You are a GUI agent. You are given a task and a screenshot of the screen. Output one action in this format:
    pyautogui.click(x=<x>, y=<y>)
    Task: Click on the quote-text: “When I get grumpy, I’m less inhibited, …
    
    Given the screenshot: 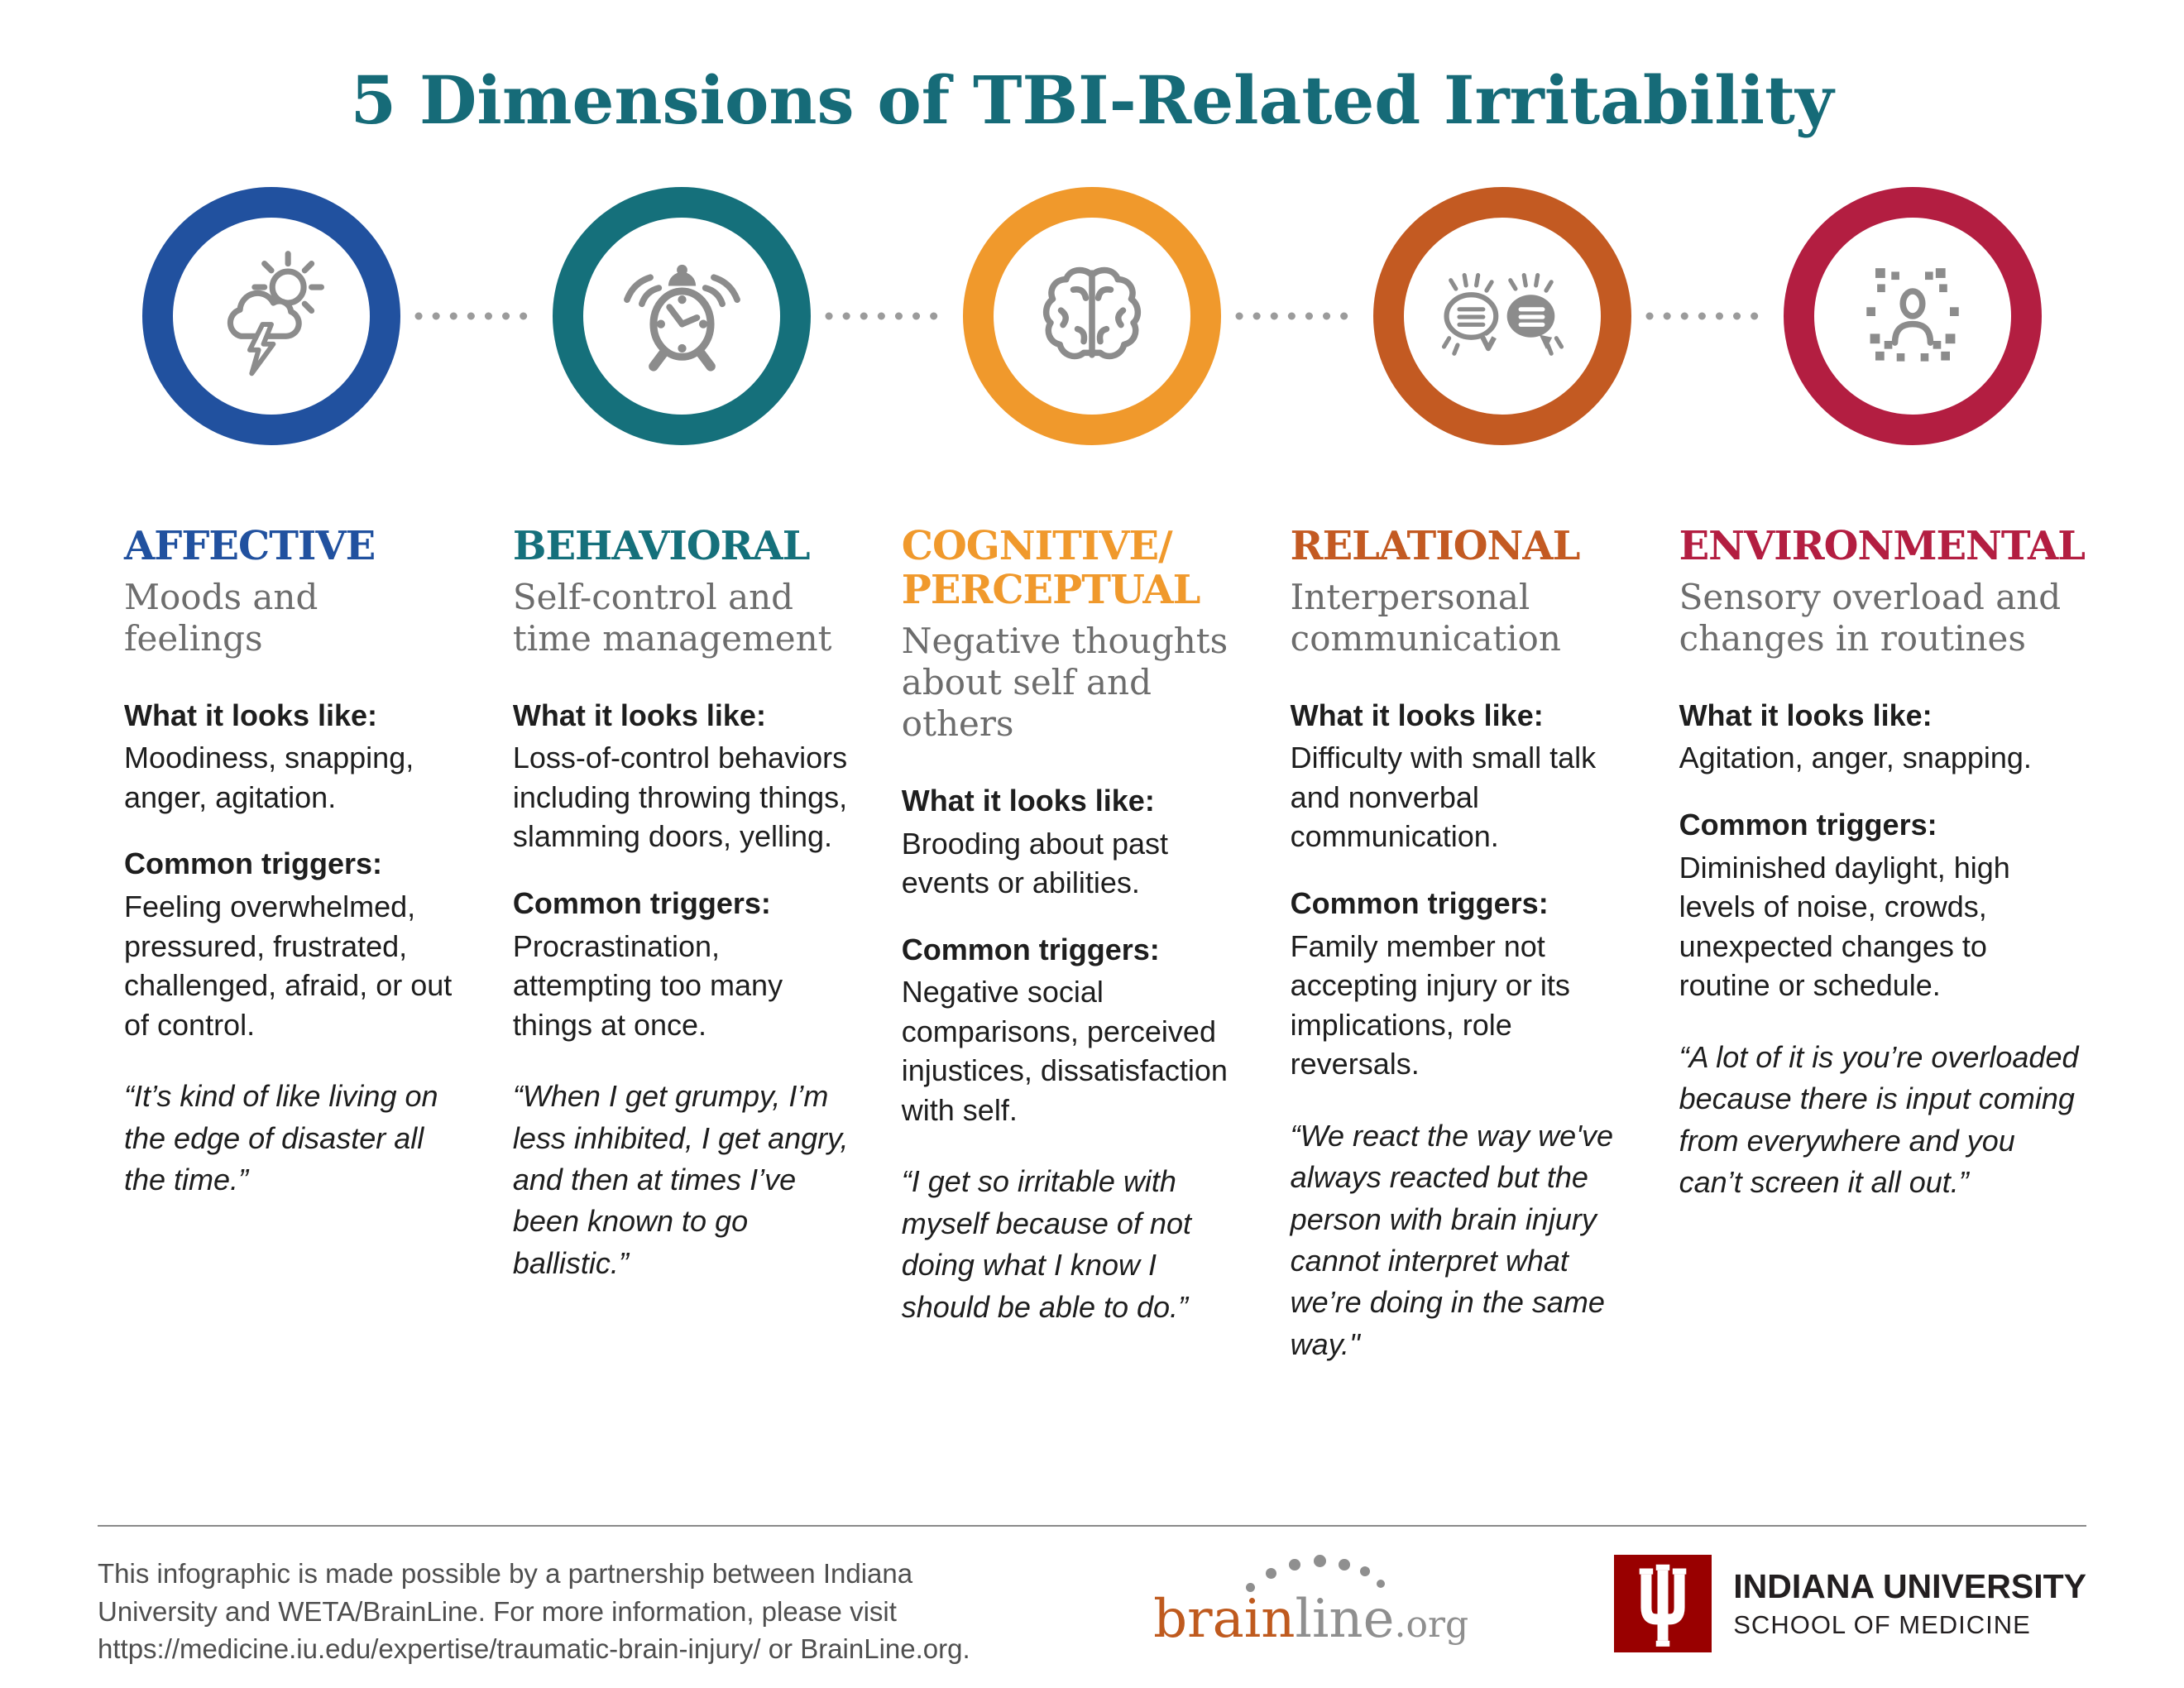 What is the action you would take?
    pyautogui.click(x=680, y=1179)
    